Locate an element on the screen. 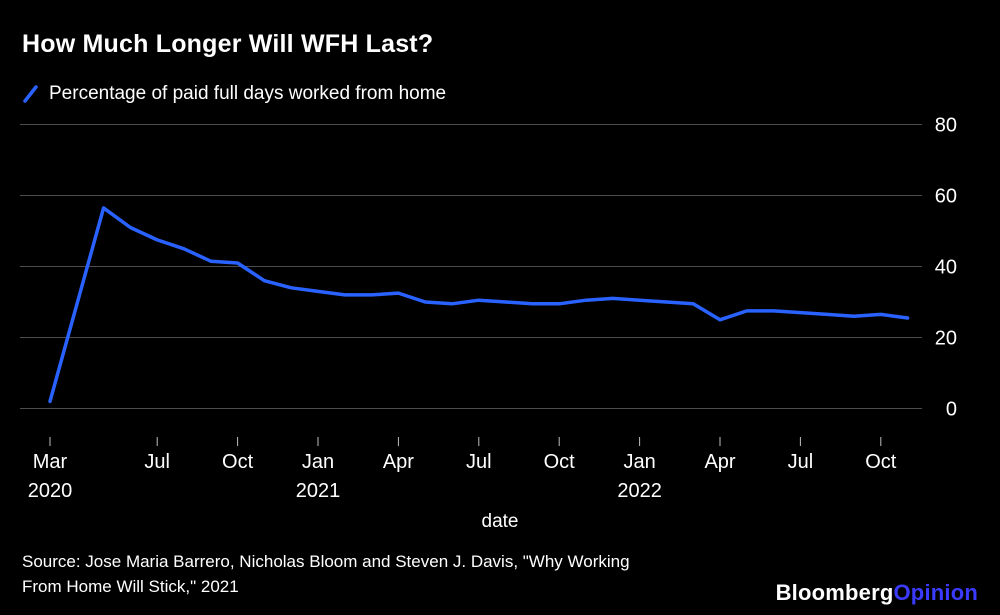 This screenshot has width=1000, height=615. legend-line-icon is located at coordinates (30, 94).